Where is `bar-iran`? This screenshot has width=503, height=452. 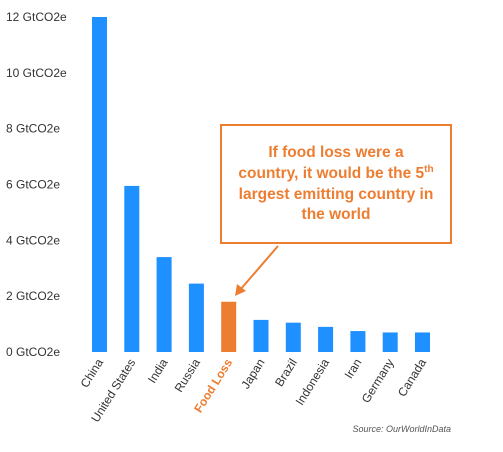 bar-iran is located at coordinates (358, 341).